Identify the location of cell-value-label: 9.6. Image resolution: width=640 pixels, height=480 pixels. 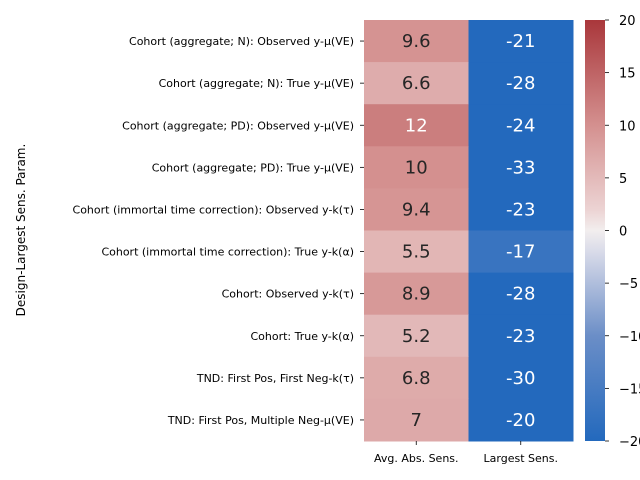
(416, 41).